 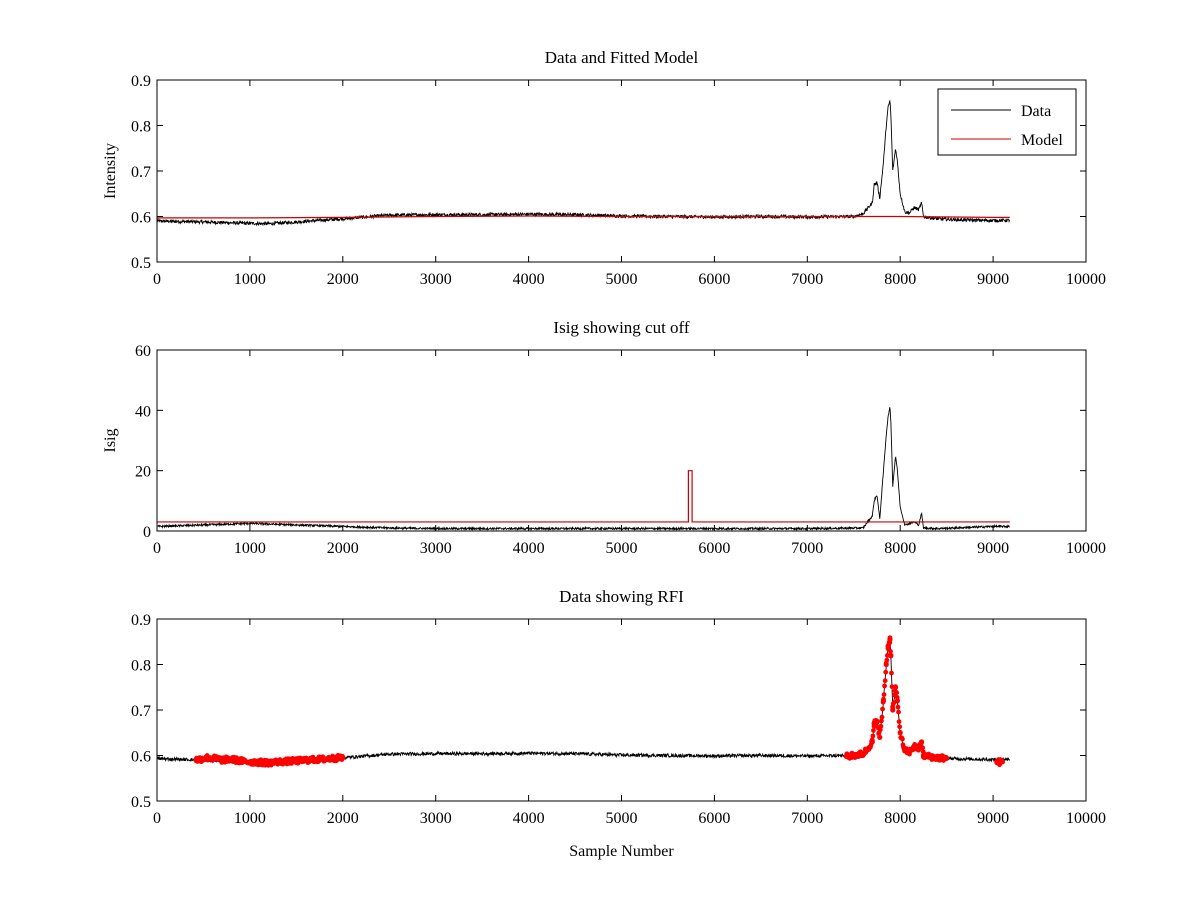 What do you see at coordinates (621, 851) in the screenshot?
I see `x-axis-label: Sample Number` at bounding box center [621, 851].